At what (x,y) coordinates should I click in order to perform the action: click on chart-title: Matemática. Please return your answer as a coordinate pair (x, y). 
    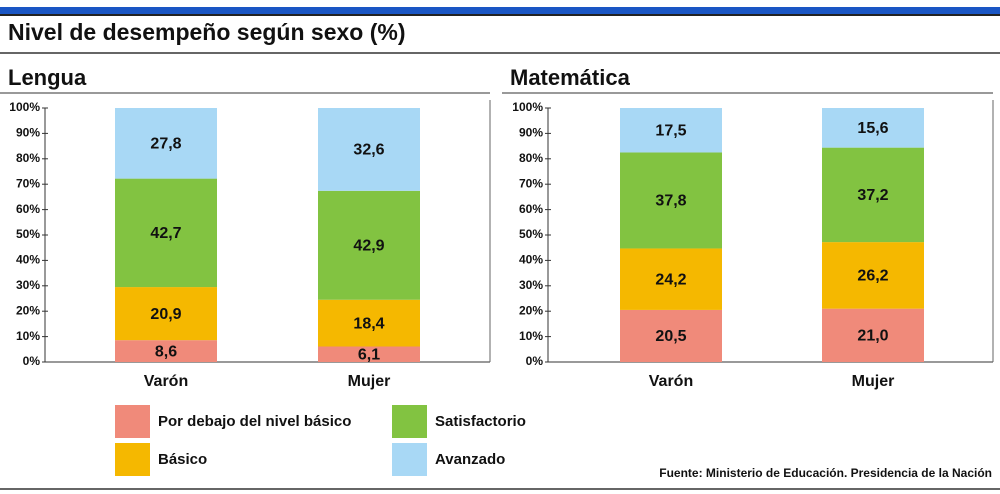
    Looking at the image, I should click on (570, 77).